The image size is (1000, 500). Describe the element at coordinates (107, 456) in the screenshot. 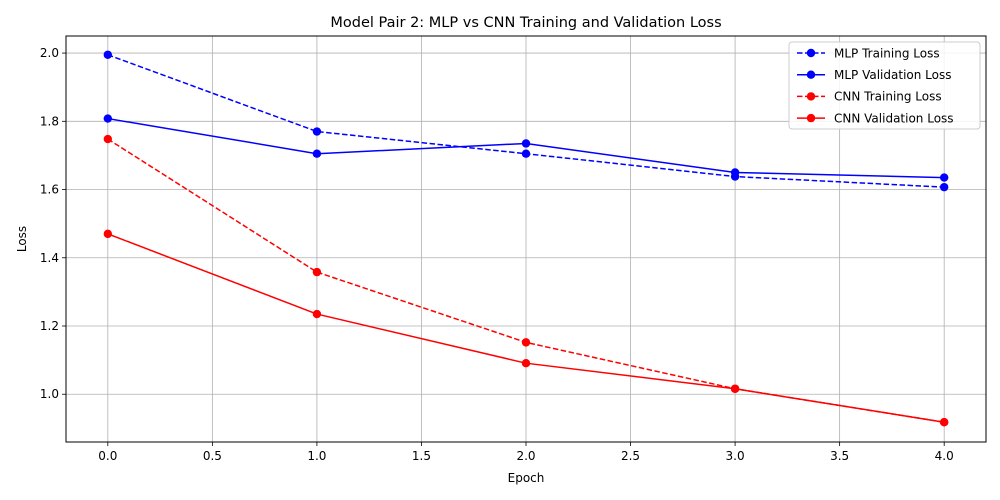

I see `x-tick-label: 0.0` at that location.